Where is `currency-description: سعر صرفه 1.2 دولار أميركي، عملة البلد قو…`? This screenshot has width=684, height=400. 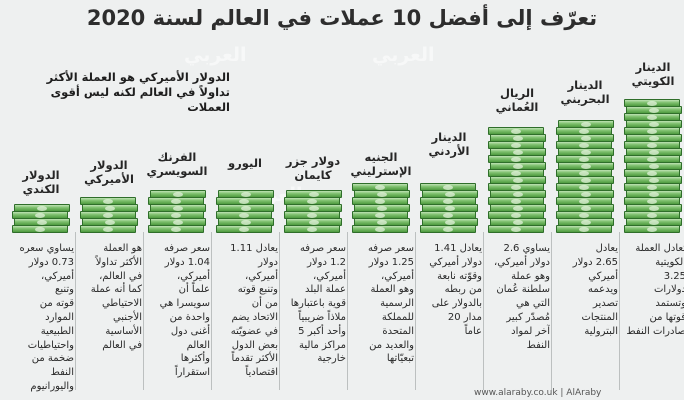 currency-description: سعر صرفه 1.2 دولار أميركي، عملة البلد قو… is located at coordinates (318, 304).